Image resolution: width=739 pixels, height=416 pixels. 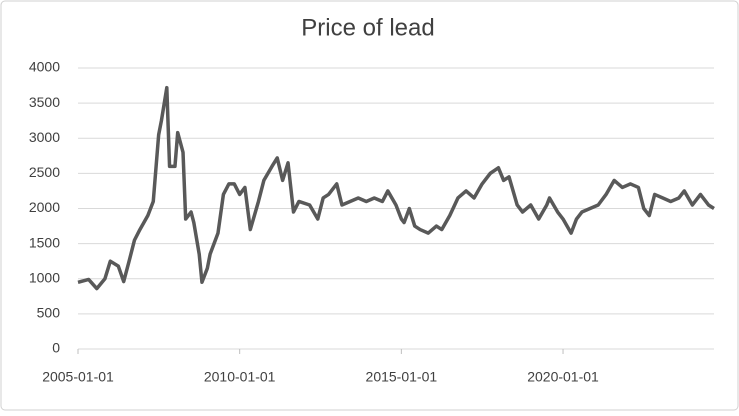 What do you see at coordinates (563, 377) in the screenshot?
I see `x-tick-label: 2020-01-01` at bounding box center [563, 377].